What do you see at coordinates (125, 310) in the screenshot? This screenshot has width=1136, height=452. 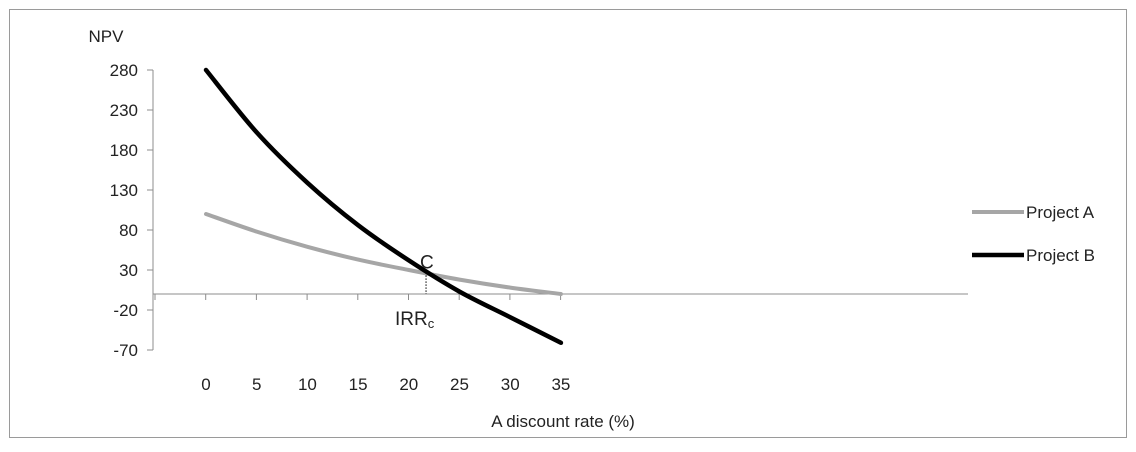 I see `y-tick-label: -20` at bounding box center [125, 310].